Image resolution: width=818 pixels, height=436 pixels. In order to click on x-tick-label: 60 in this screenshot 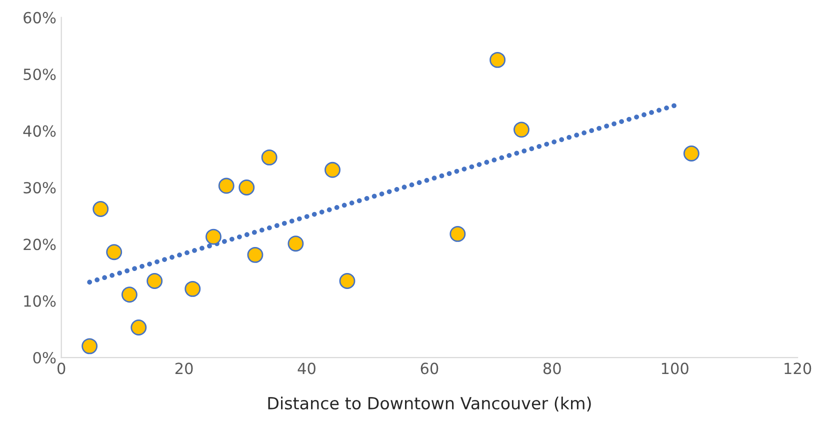, I will do `click(429, 368)`.